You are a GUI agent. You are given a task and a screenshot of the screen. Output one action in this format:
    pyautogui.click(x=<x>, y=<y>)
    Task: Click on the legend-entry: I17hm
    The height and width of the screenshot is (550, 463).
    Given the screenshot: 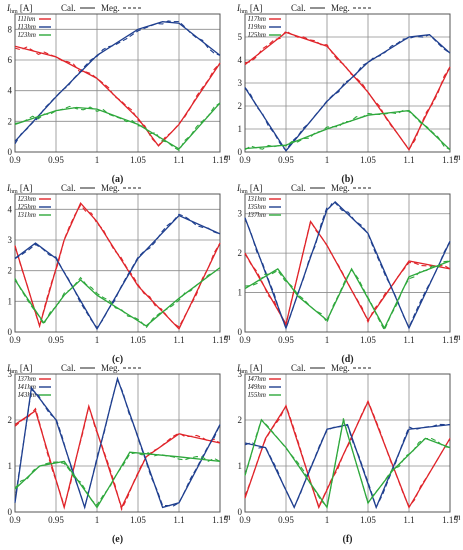 What is the action you would take?
    pyautogui.click(x=256, y=19)
    